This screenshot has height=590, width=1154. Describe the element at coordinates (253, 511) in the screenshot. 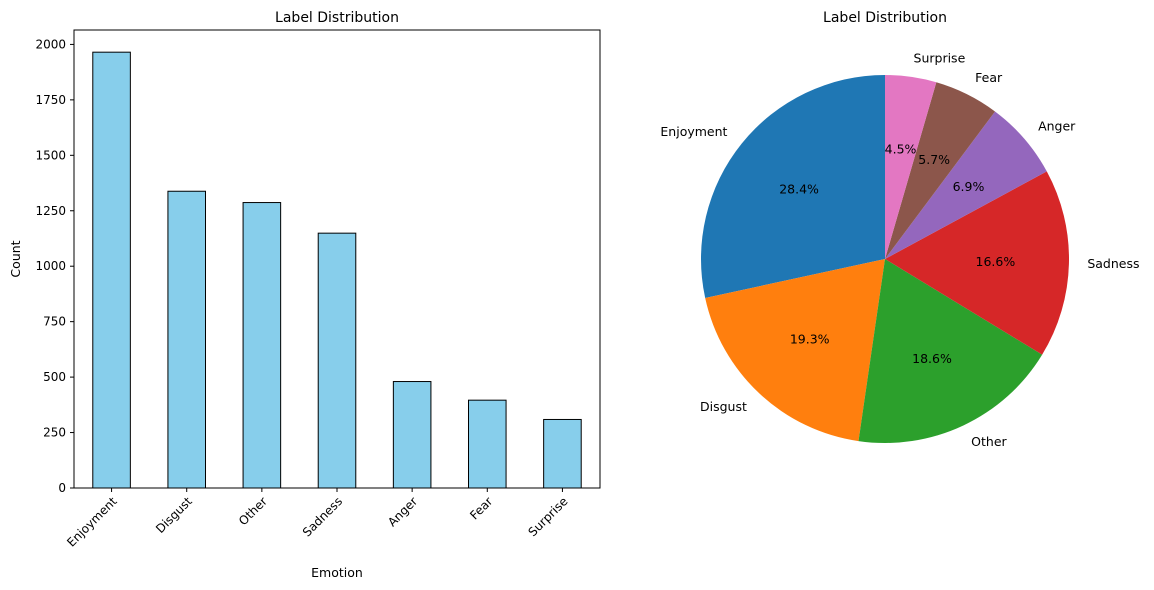

I see `bar-x-tick-label: Other` at that location.